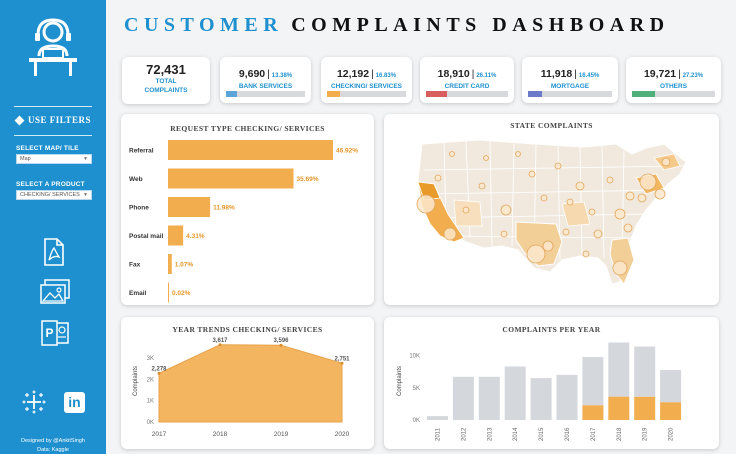 Image resolution: width=736 pixels, height=454 pixels. Describe the element at coordinates (589, 76) in the screenshot. I see `kpi-percent: 16.45%` at that location.